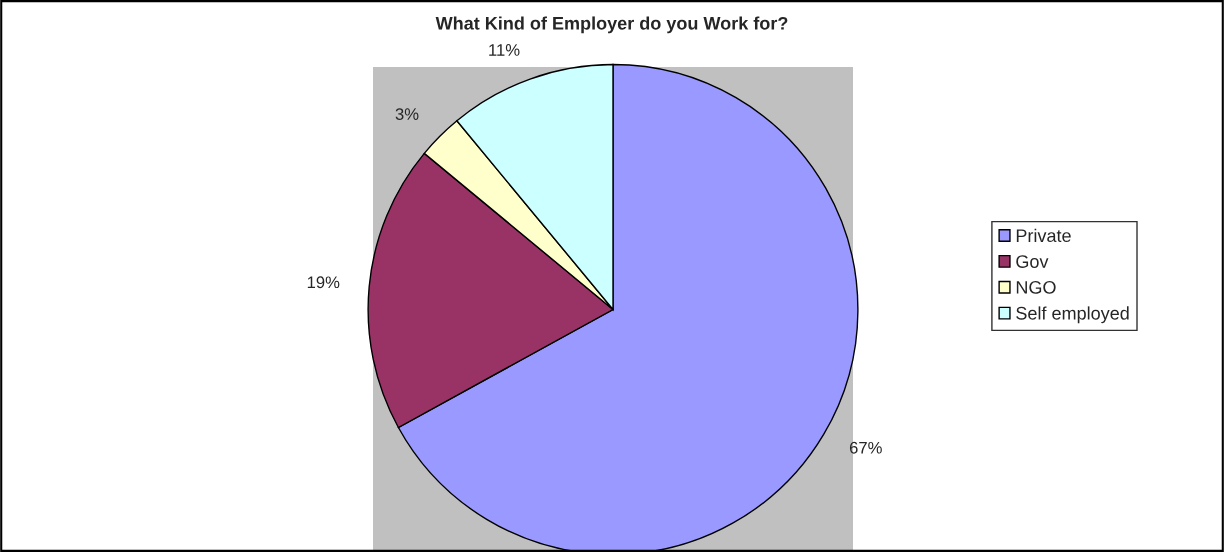 This screenshot has height=552, width=1224. I want to click on data-label: 19%, so click(323, 282).